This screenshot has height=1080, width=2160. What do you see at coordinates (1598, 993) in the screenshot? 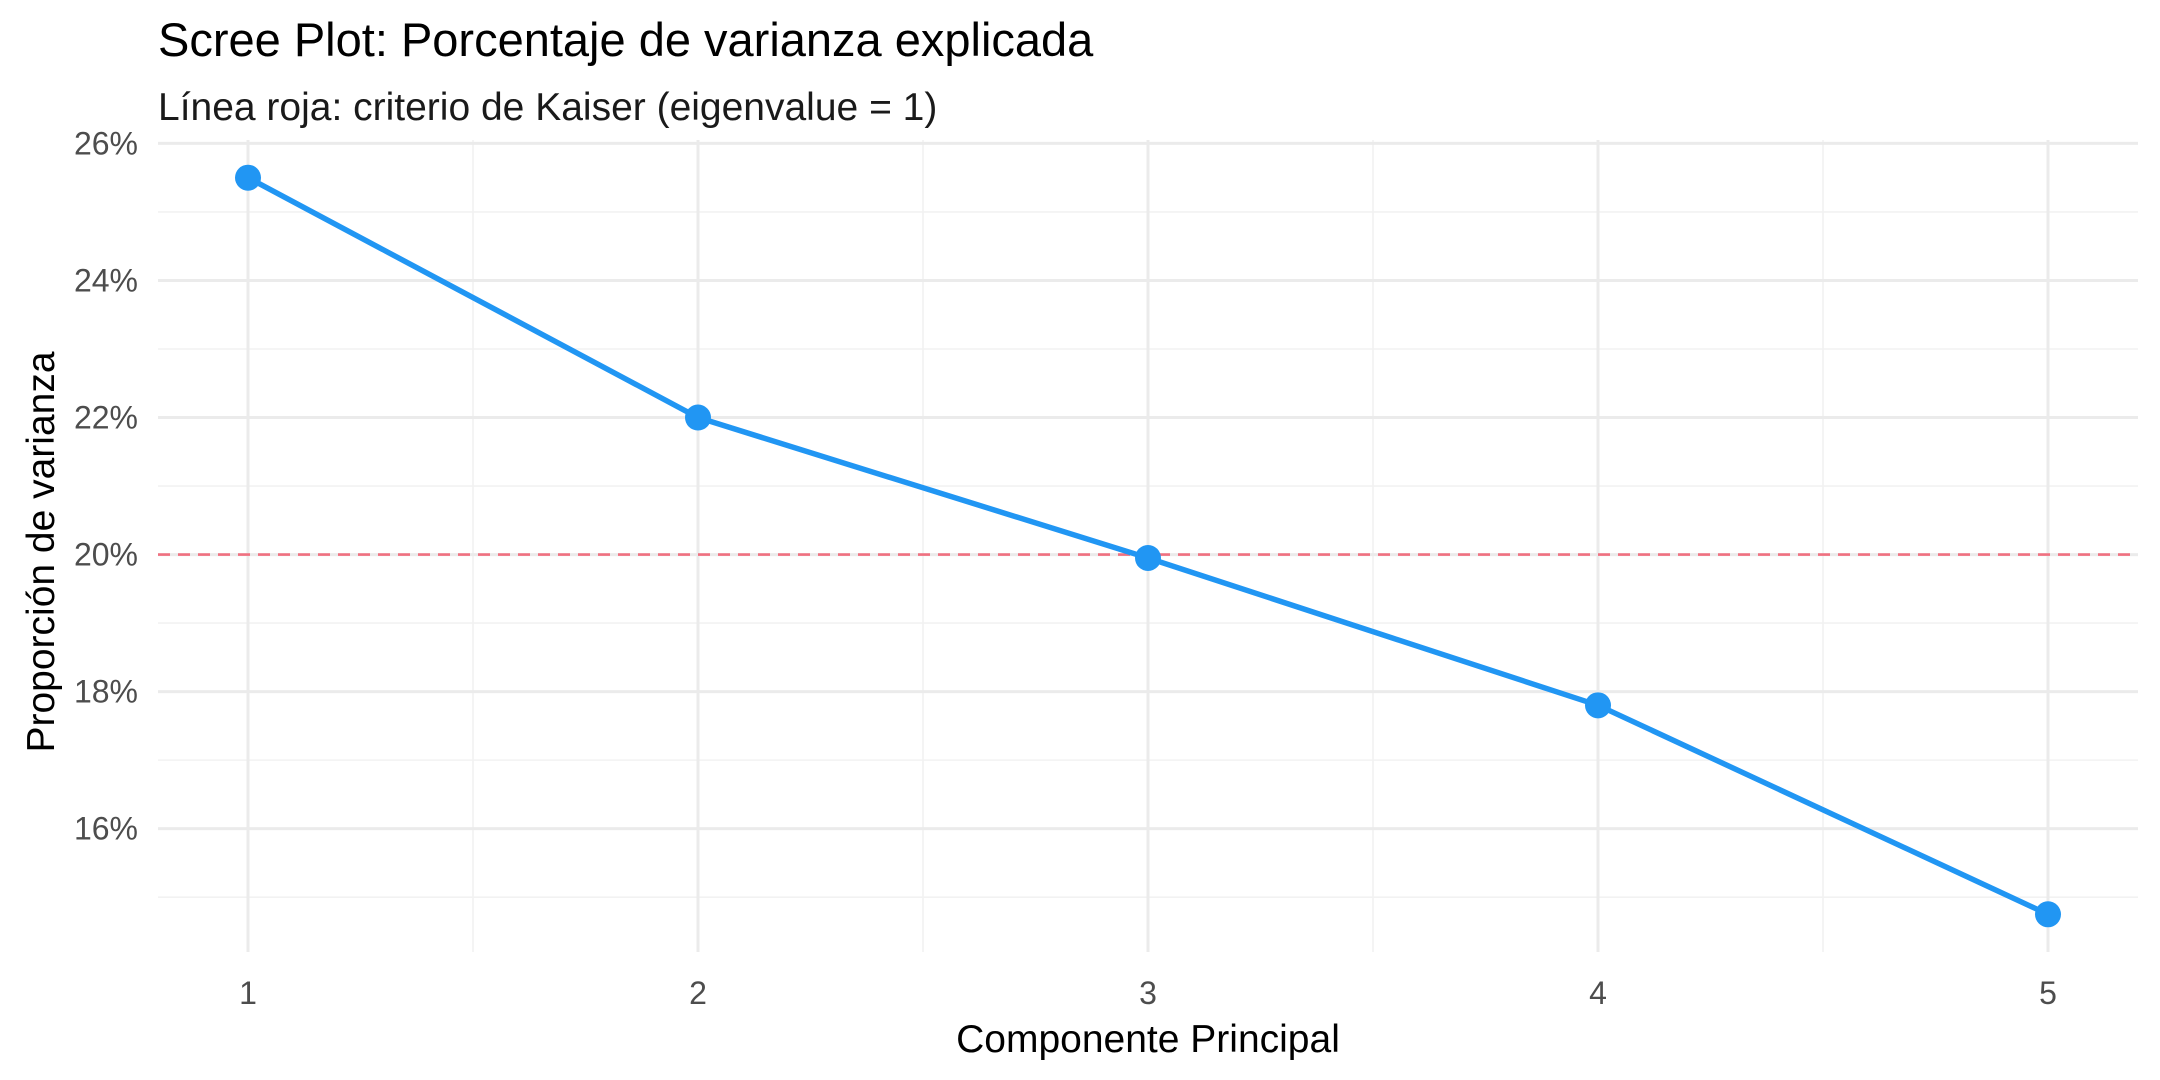
I see `x-tick-label: 4` at bounding box center [1598, 993].